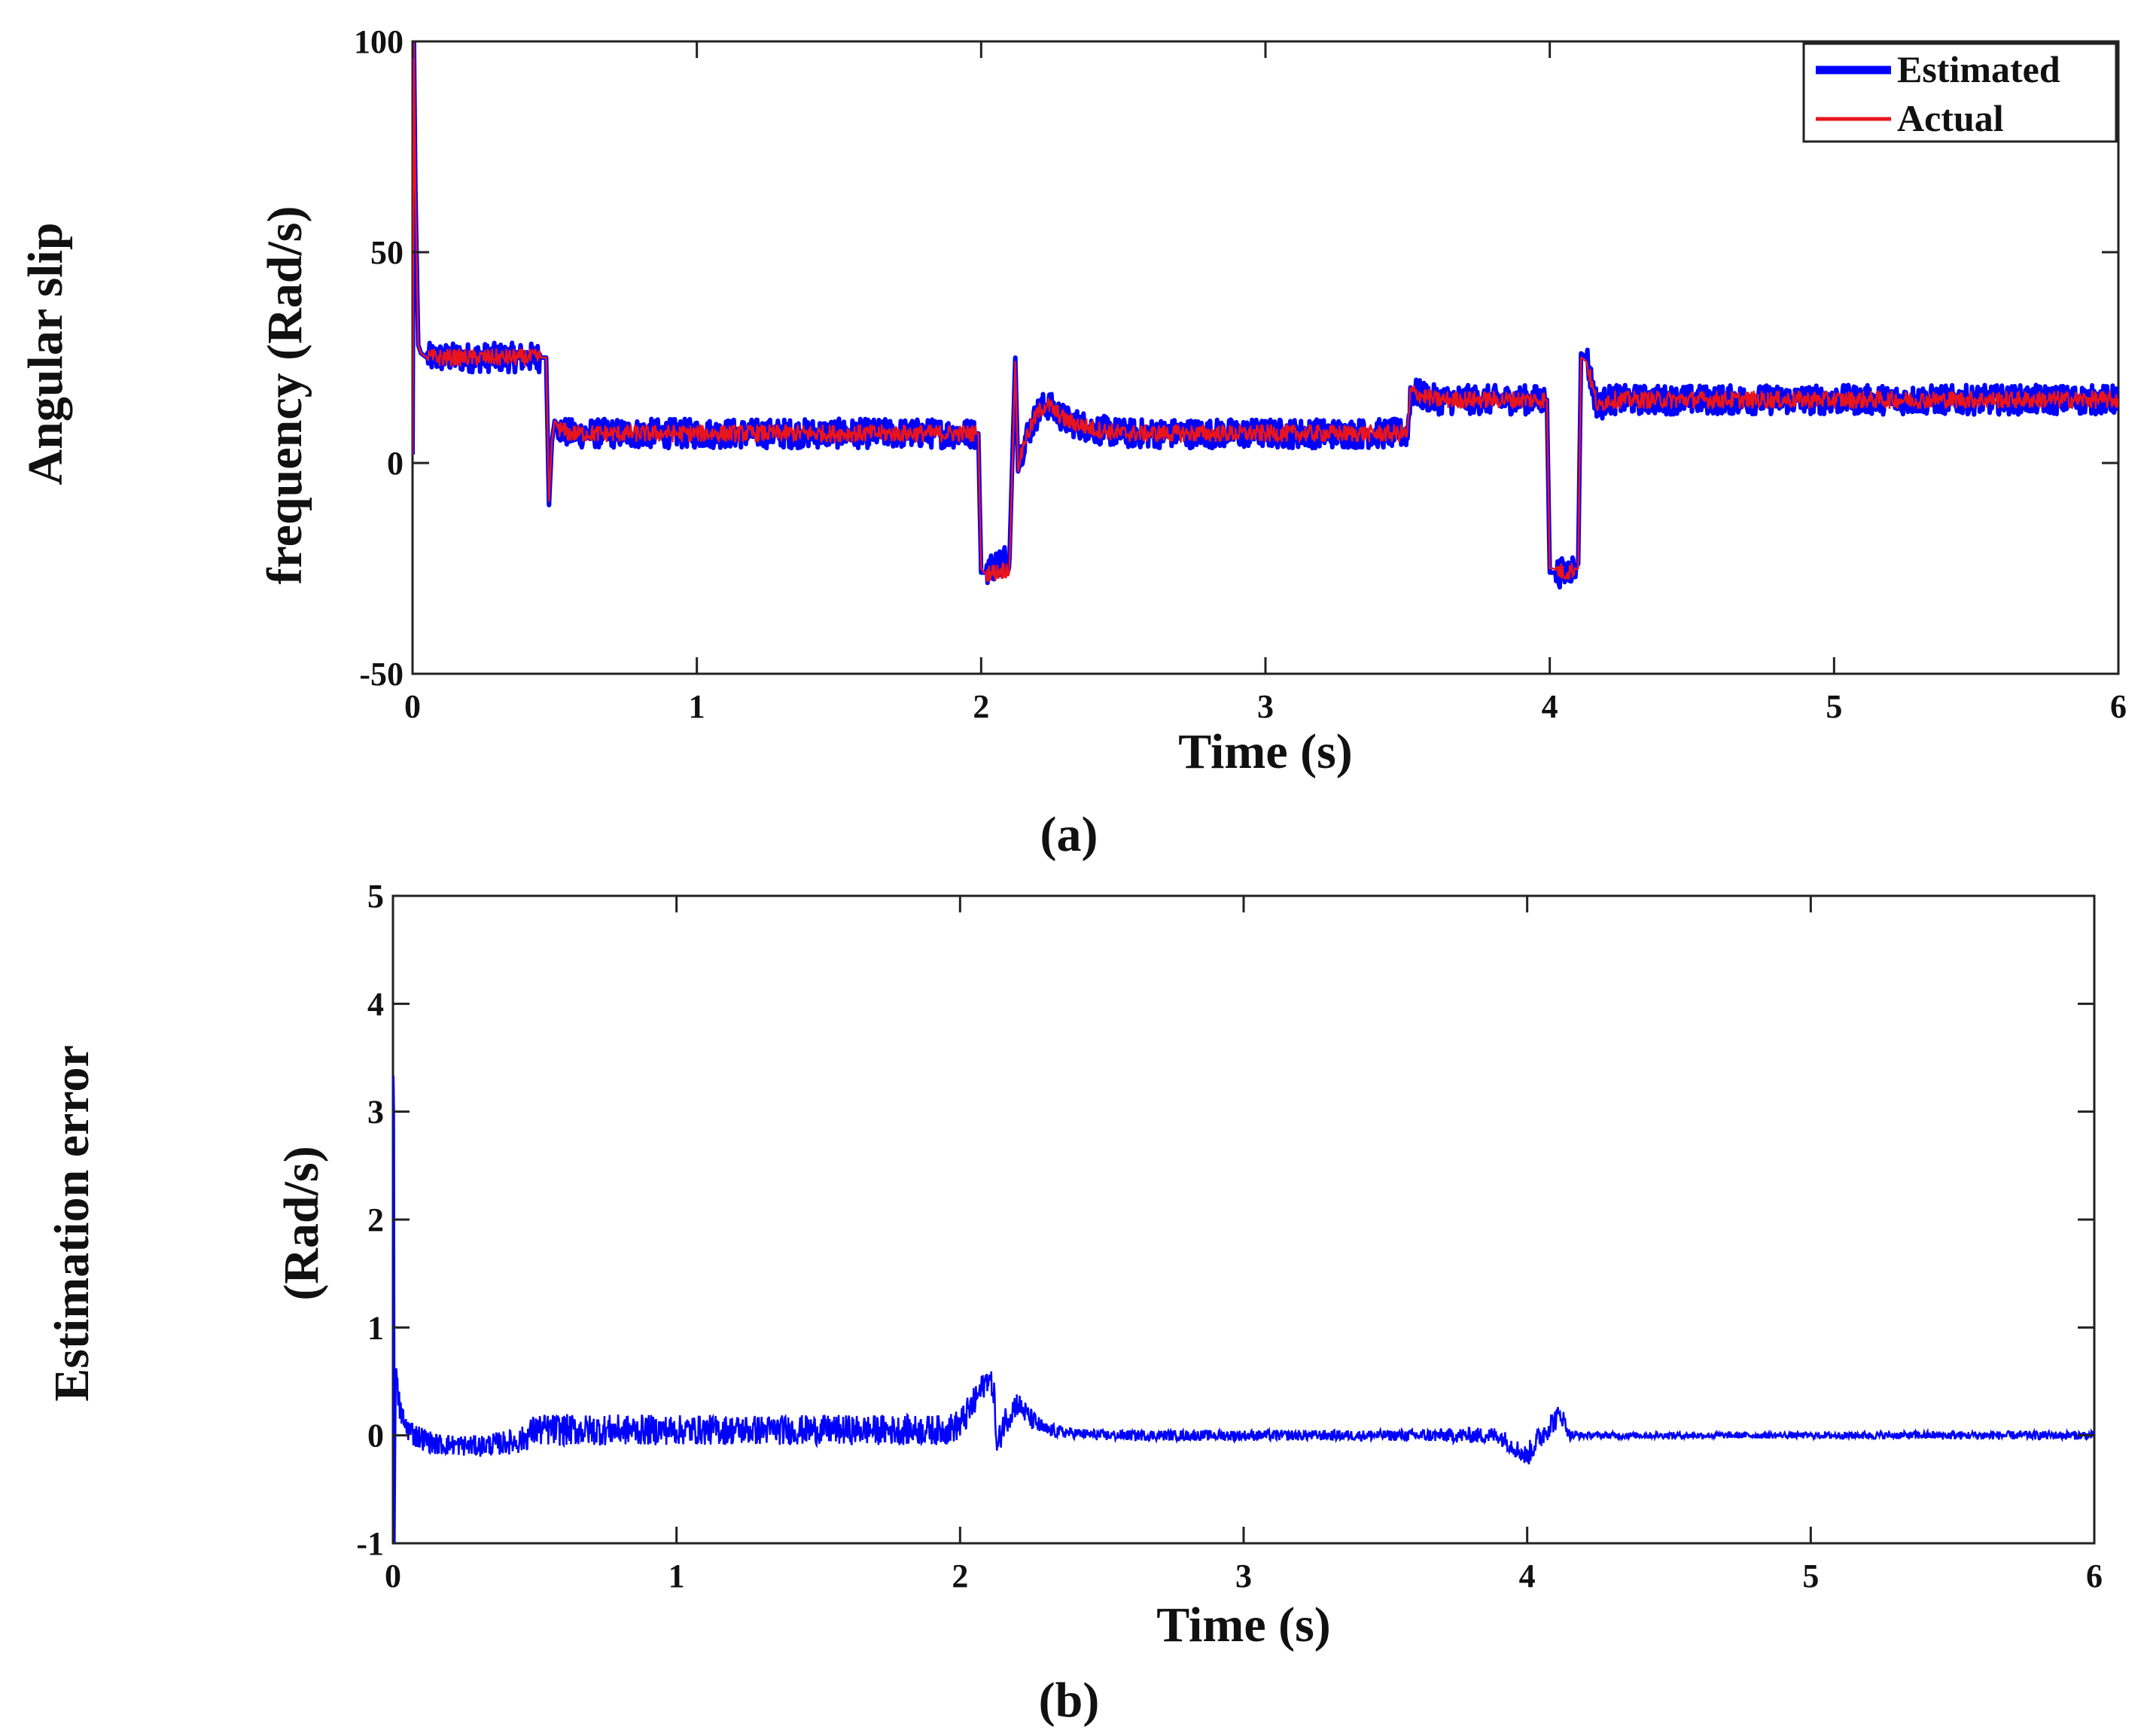  Describe the element at coordinates (1243, 1625) in the screenshot. I see `panel-b-xlabel: Time (s)` at that location.